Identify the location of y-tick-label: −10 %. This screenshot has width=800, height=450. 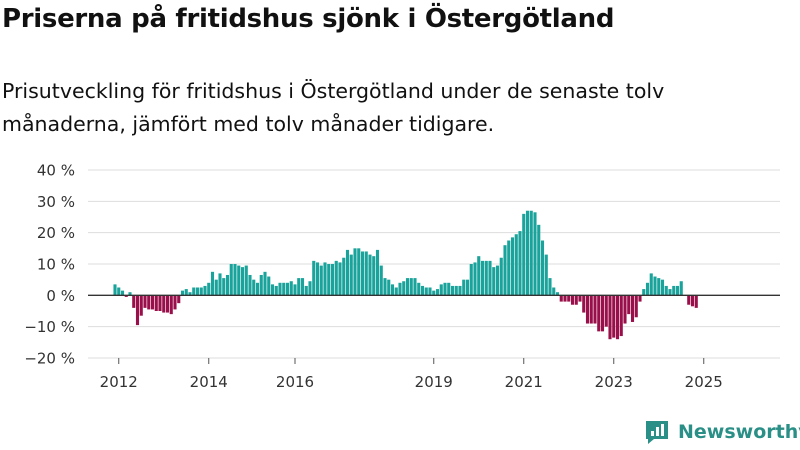
(49, 327).